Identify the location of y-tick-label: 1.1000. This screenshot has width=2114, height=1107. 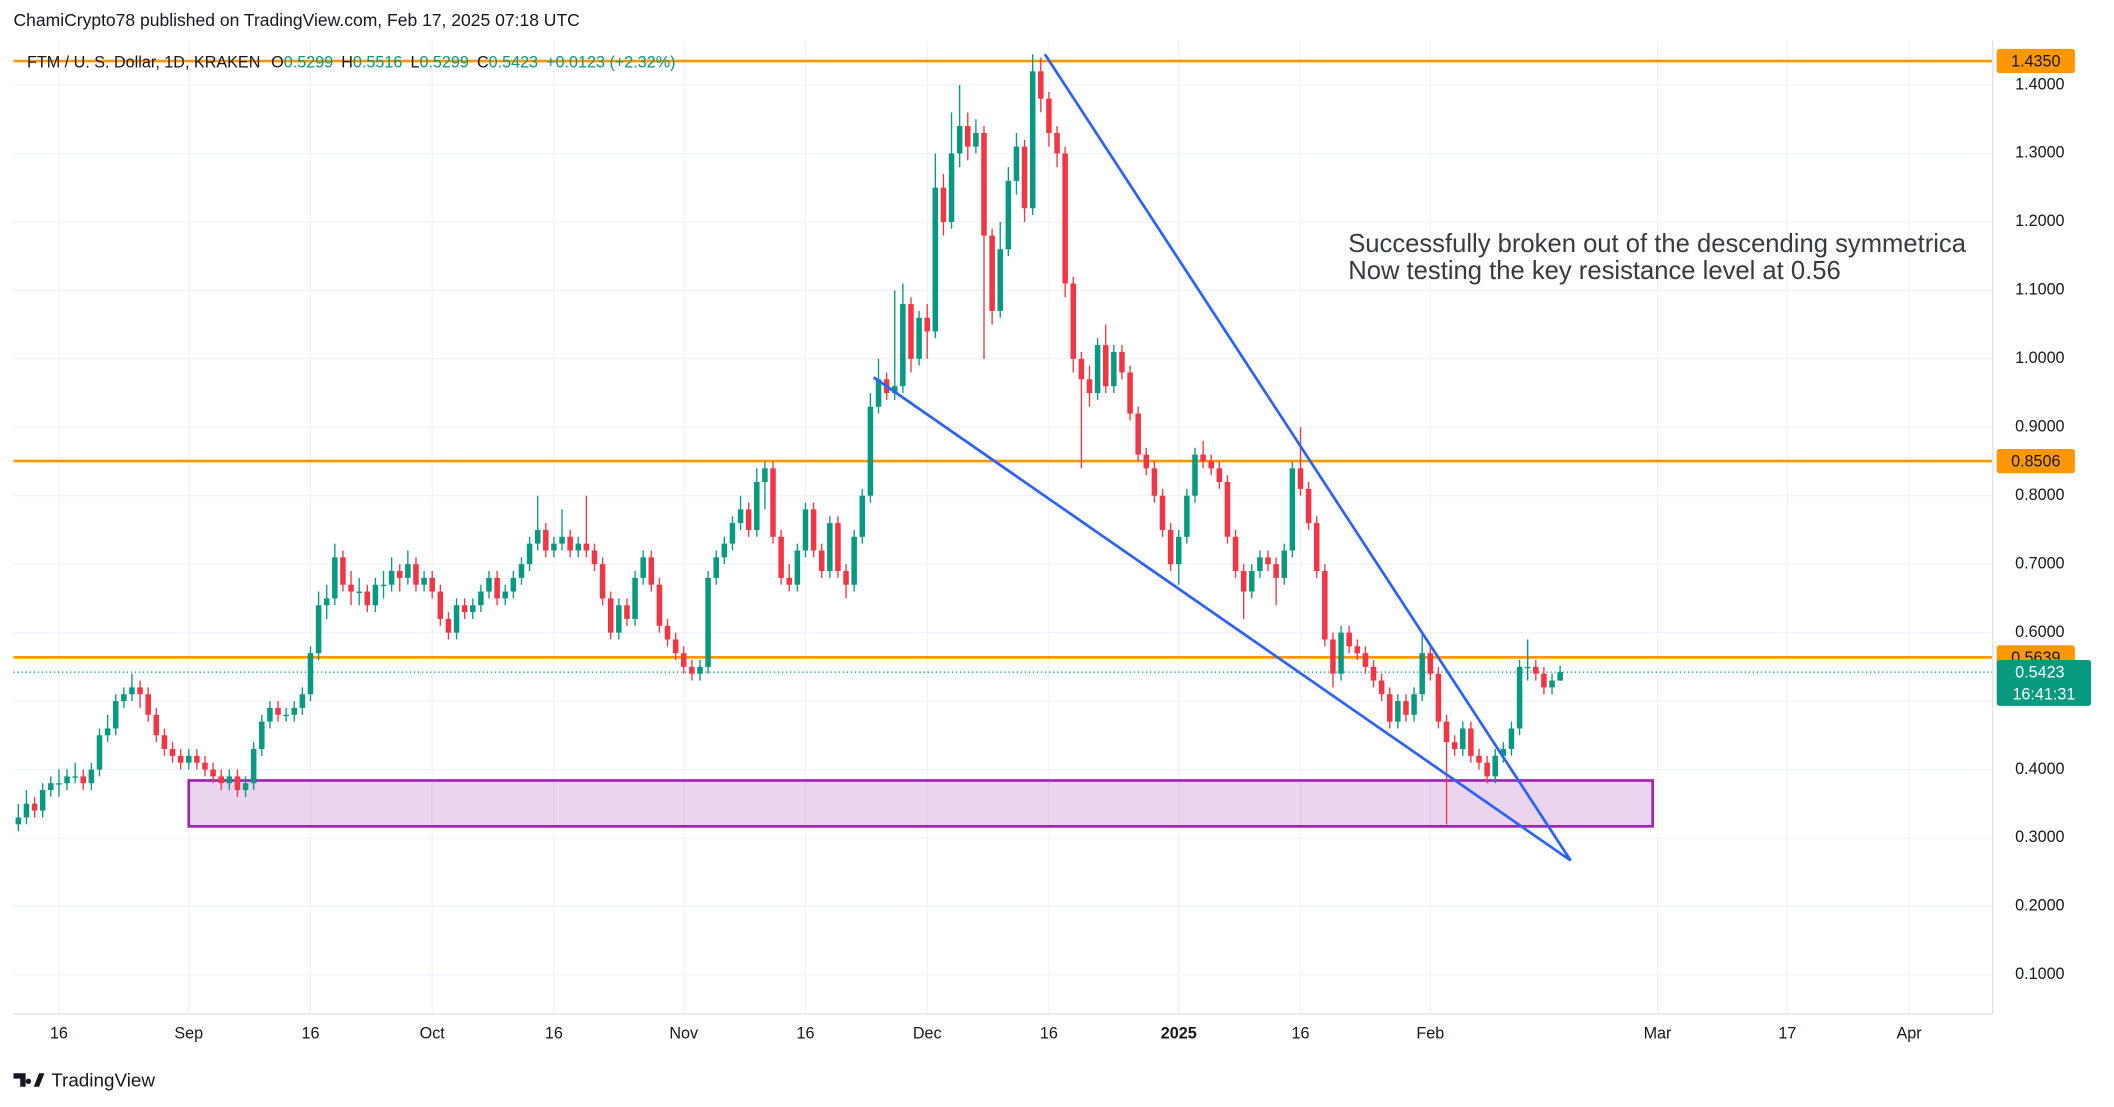
(2039, 290).